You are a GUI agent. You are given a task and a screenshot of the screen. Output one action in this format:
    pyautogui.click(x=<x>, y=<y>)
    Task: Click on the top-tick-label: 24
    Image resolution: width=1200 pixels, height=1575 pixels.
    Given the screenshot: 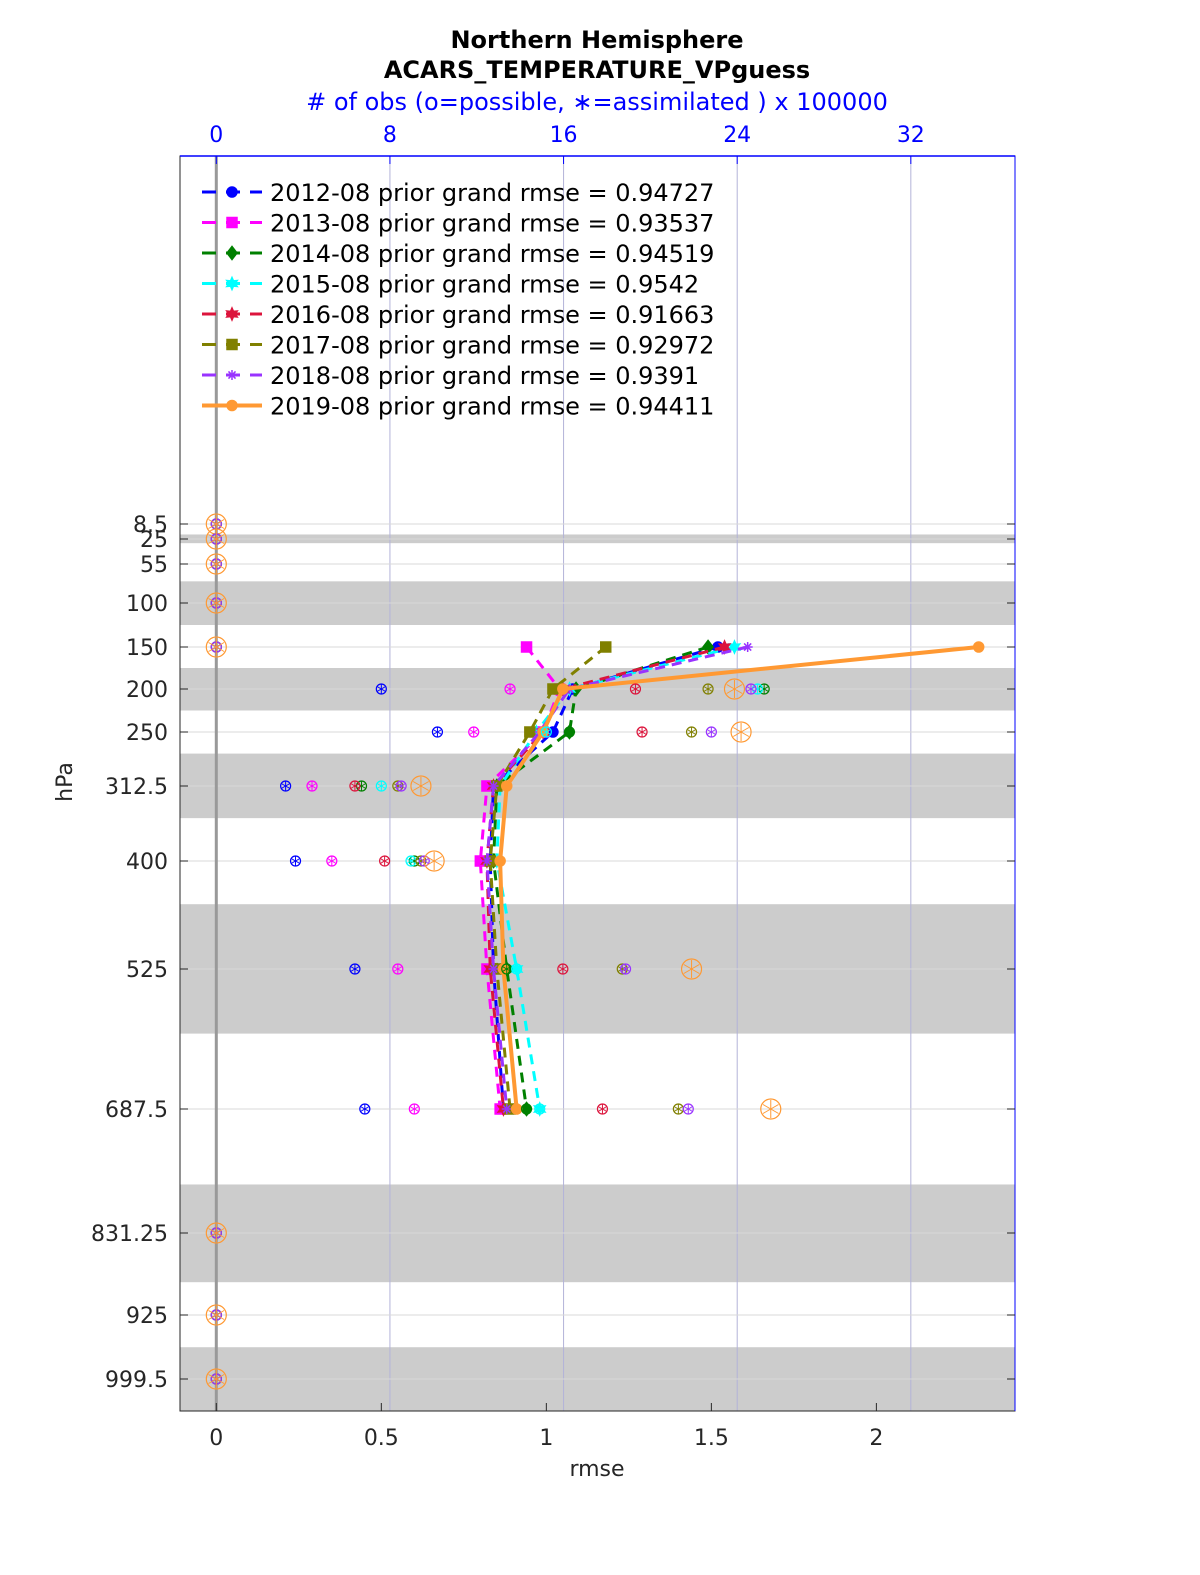 What is the action you would take?
    pyautogui.click(x=737, y=135)
    